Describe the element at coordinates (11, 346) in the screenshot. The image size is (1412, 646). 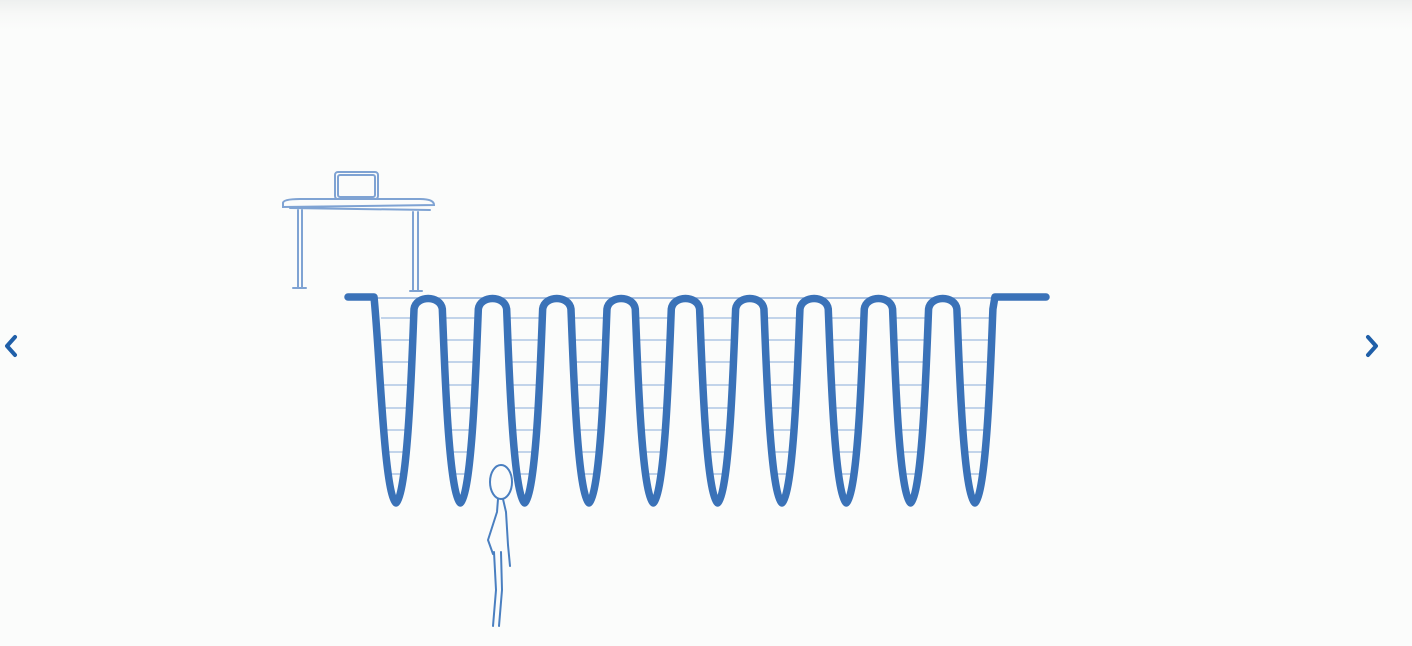
I see `chevron-left-icon` at that location.